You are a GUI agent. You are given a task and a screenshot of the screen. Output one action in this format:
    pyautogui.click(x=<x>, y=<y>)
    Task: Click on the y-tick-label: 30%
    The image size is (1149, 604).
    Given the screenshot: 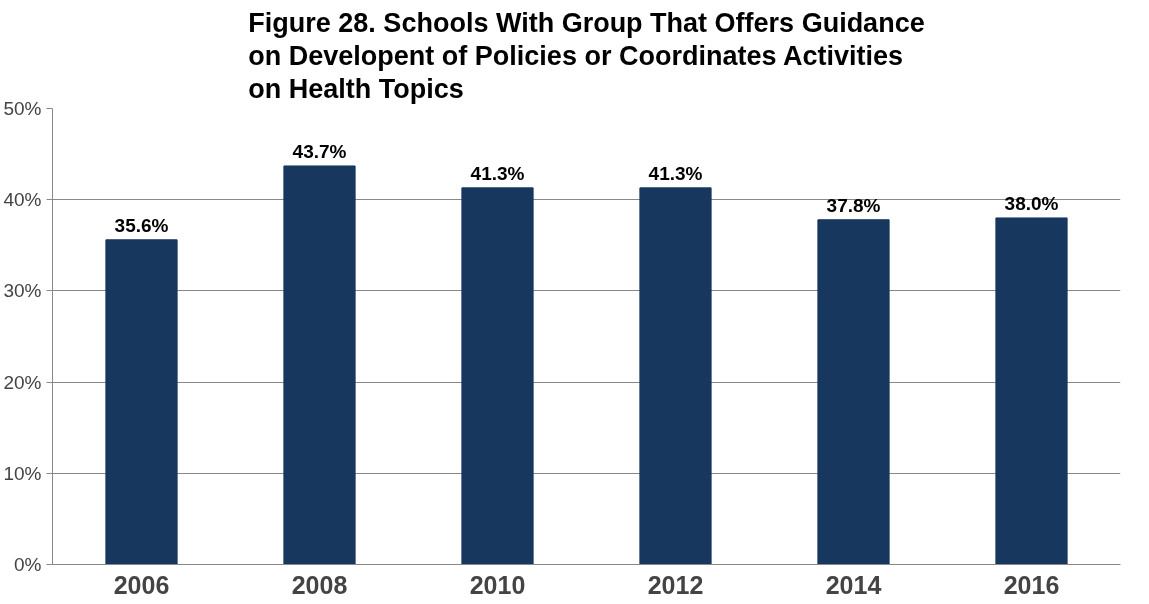 What is the action you would take?
    pyautogui.click(x=22, y=291)
    